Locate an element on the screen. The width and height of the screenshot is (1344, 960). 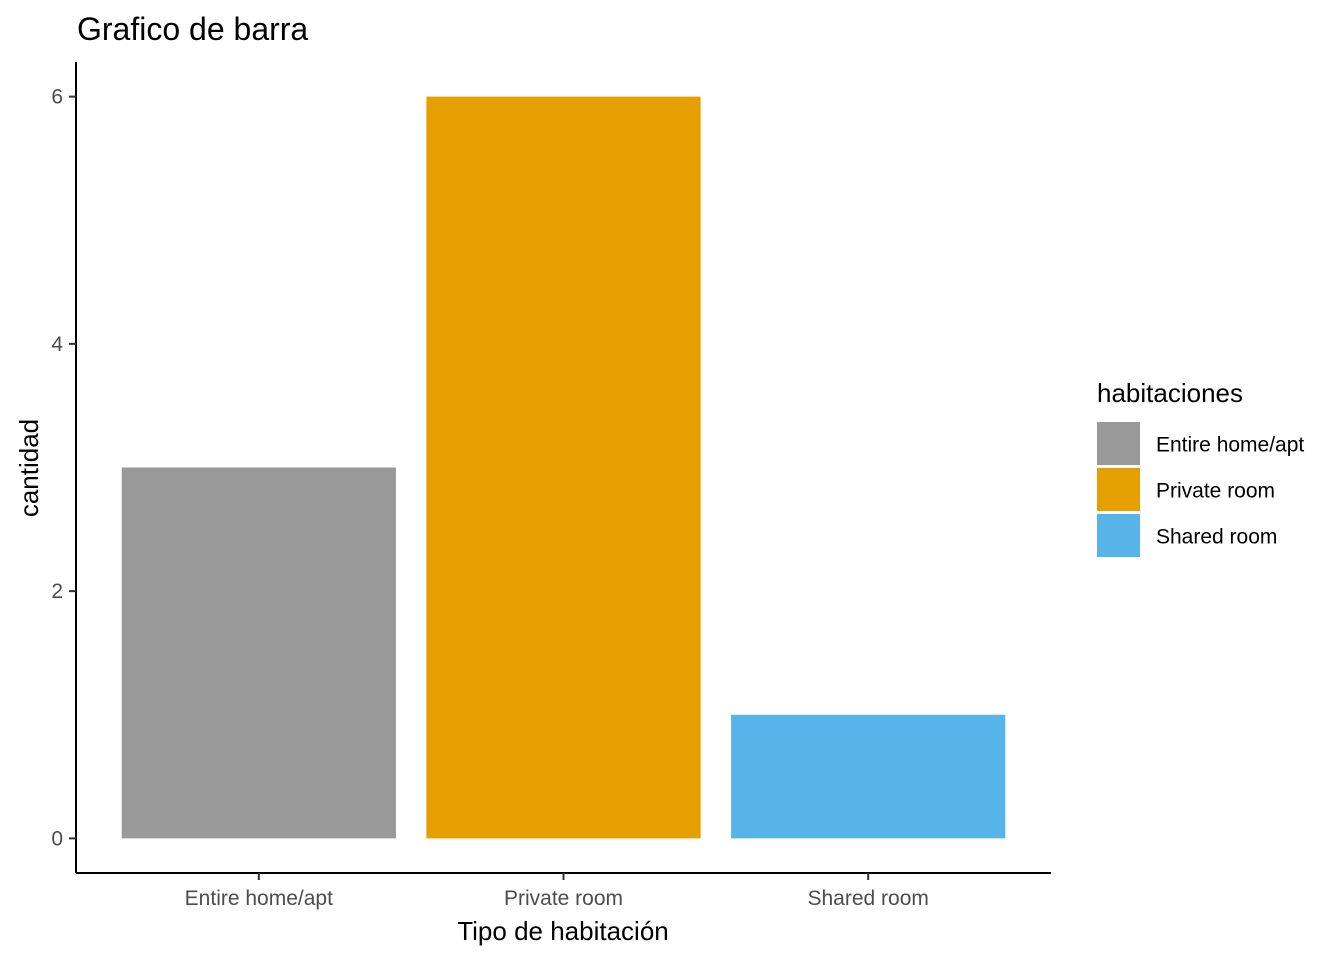
legend-title: habitaciones is located at coordinates (1170, 393).